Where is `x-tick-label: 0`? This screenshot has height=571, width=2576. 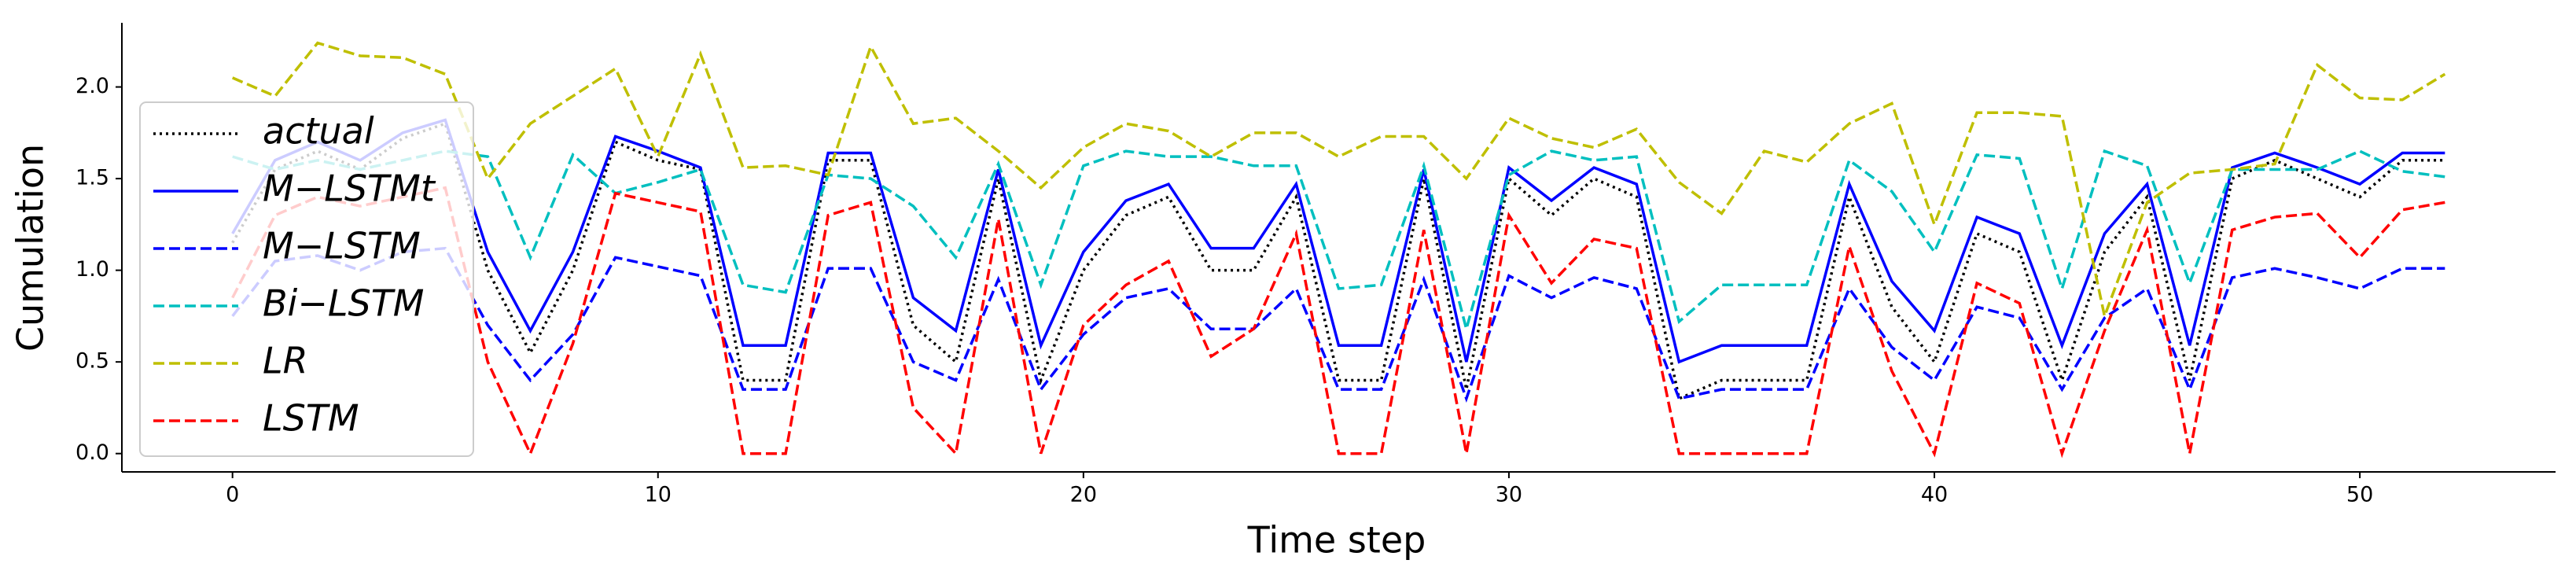 x-tick-label: 0 is located at coordinates (233, 495).